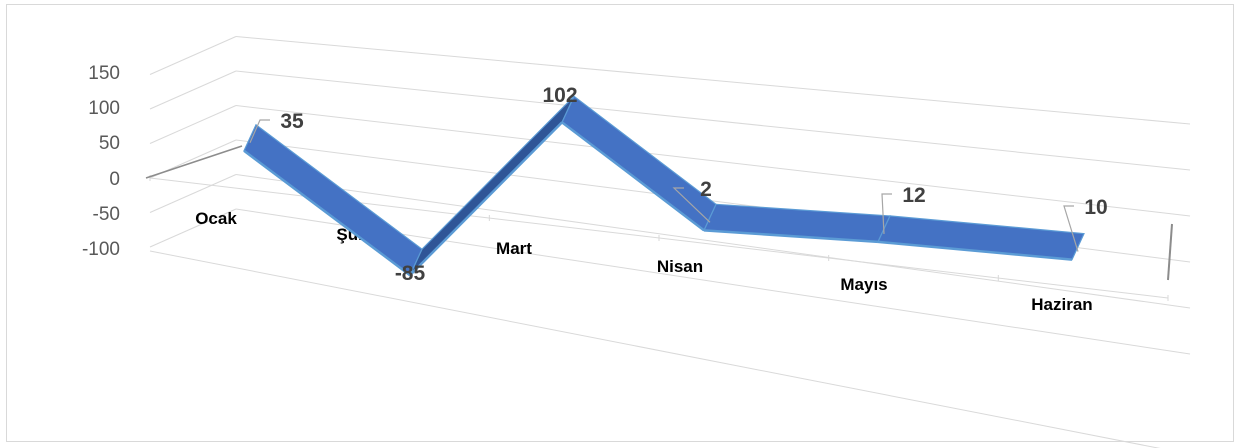 This screenshot has width=1240, height=448. What do you see at coordinates (194, 162) in the screenshot?
I see `axis-stub` at bounding box center [194, 162].